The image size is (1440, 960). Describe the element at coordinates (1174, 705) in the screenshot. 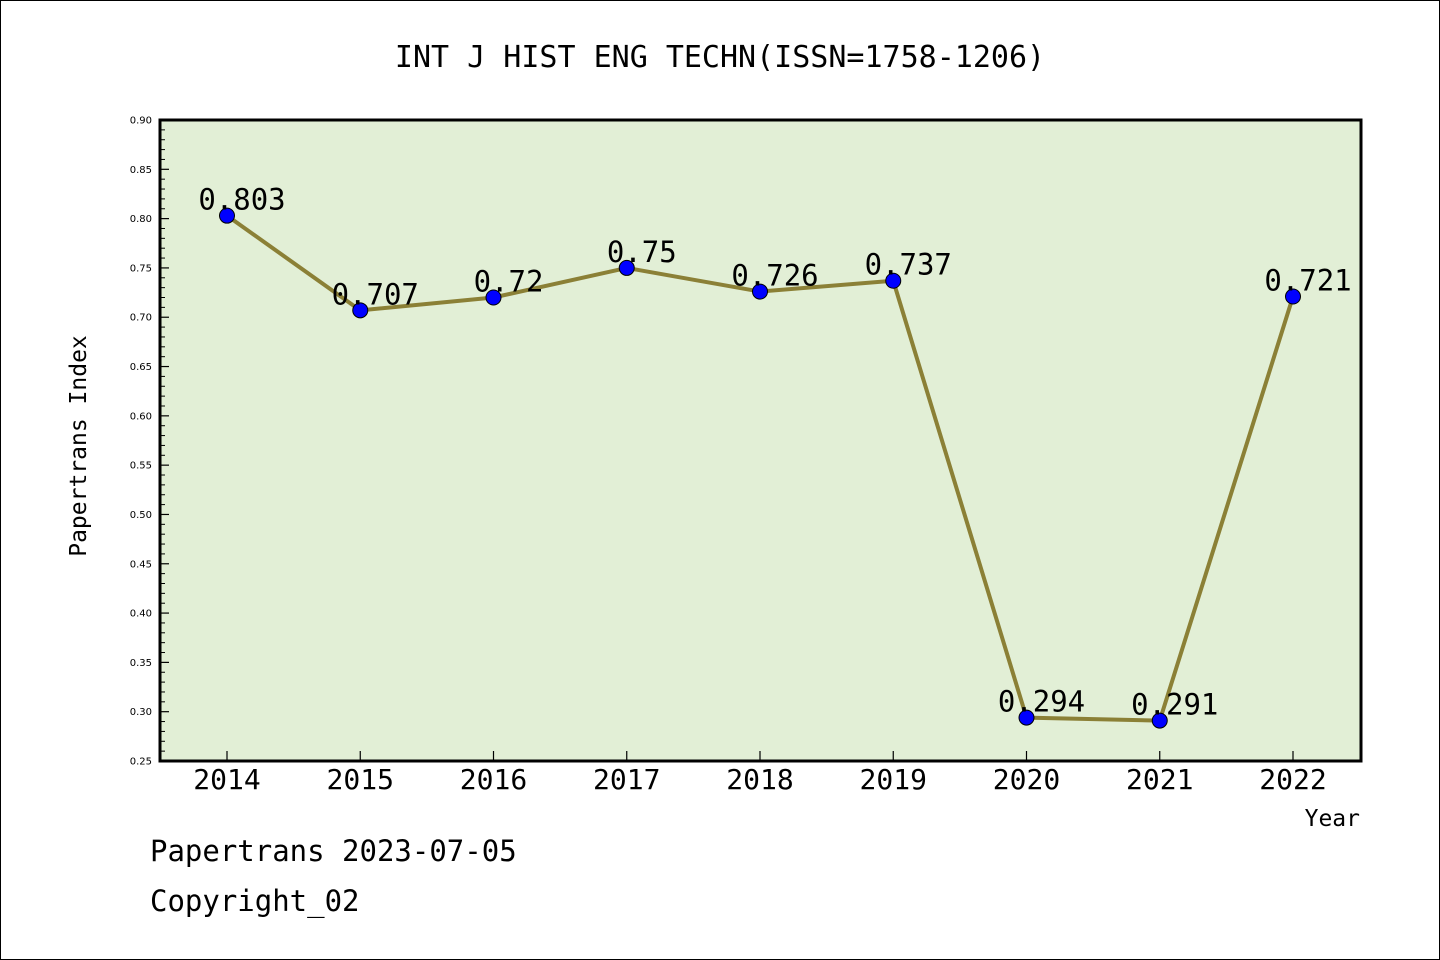

I see `data-label: 0.291` at that location.